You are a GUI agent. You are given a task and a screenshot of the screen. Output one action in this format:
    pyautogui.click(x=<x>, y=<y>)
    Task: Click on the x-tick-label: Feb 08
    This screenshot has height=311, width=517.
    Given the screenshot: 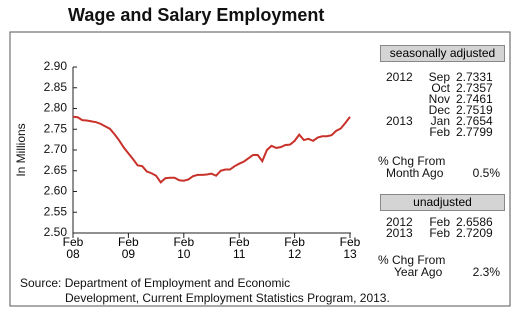 What is the action you would take?
    pyautogui.click(x=73, y=248)
    